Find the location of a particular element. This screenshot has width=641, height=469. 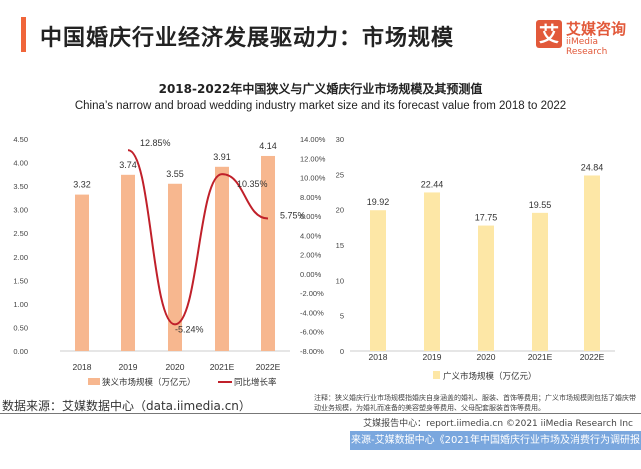

data-label: 22.44 is located at coordinates (432, 184).